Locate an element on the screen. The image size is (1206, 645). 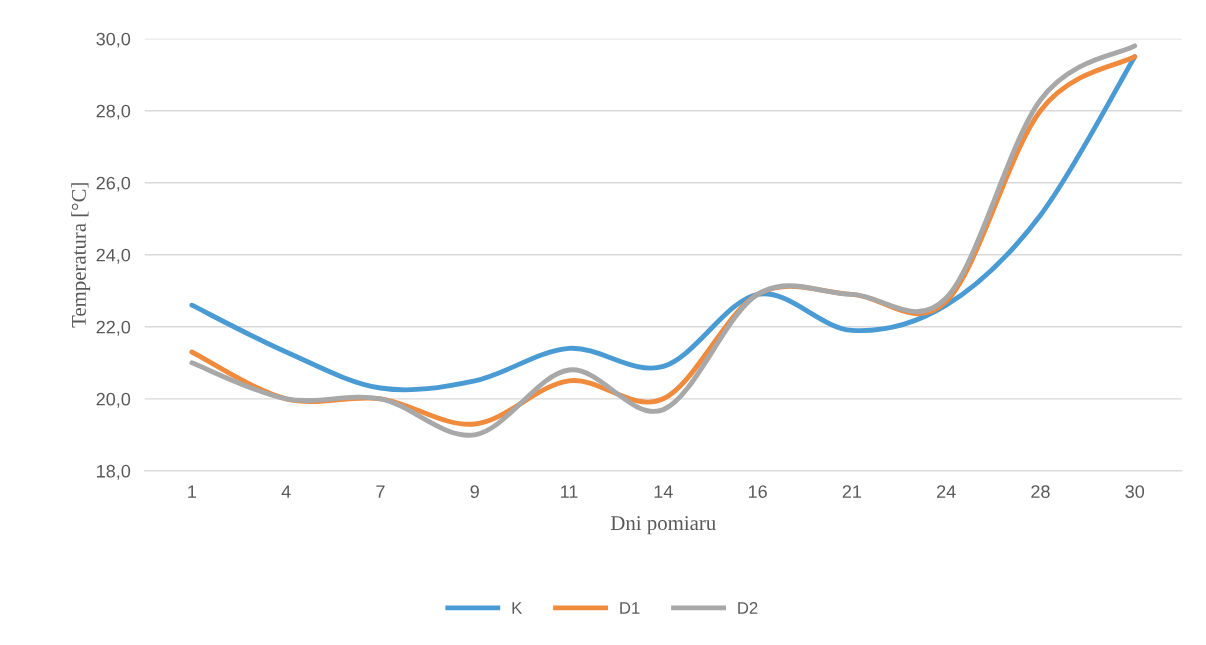
y-tick-label: 24,0 is located at coordinates (113, 256).